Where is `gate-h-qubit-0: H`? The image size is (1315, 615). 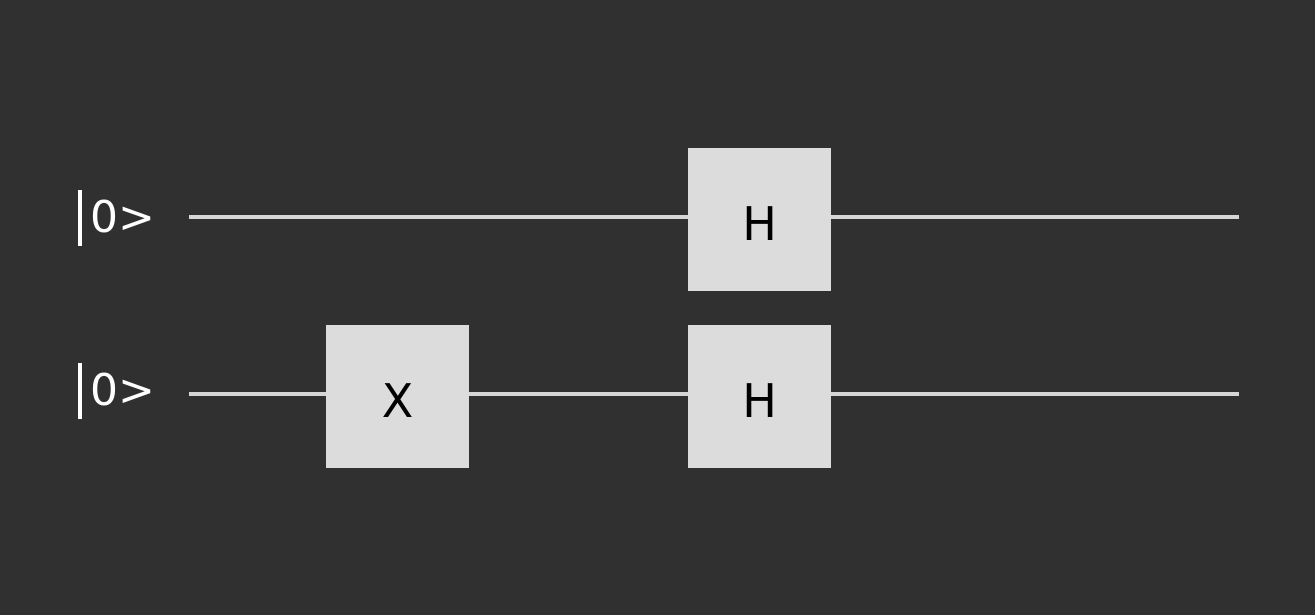 gate-h-qubit-0: H is located at coordinates (759, 219).